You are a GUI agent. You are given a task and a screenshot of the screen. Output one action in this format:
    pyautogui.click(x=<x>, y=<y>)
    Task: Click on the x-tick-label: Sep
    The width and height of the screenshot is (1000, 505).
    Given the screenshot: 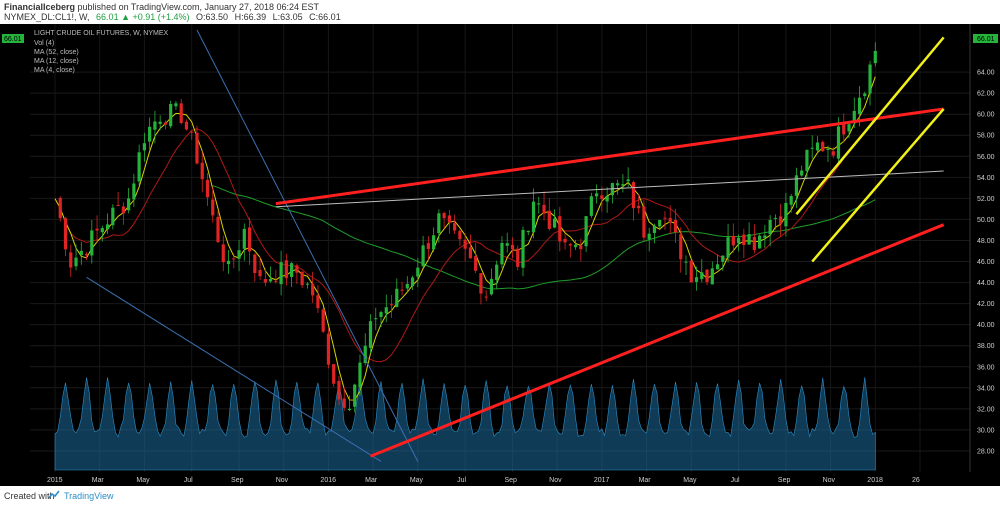 What is the action you would take?
    pyautogui.click(x=784, y=480)
    